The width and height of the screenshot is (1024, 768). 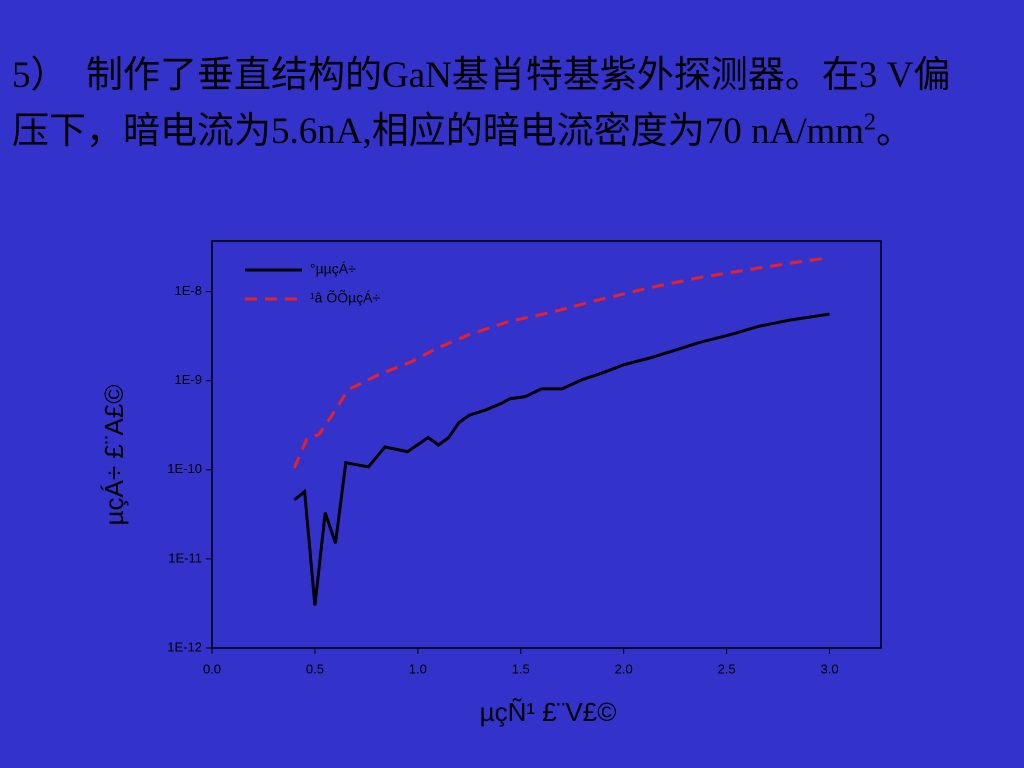 I want to click on y-tick-label: 1E-12, so click(x=184, y=646).